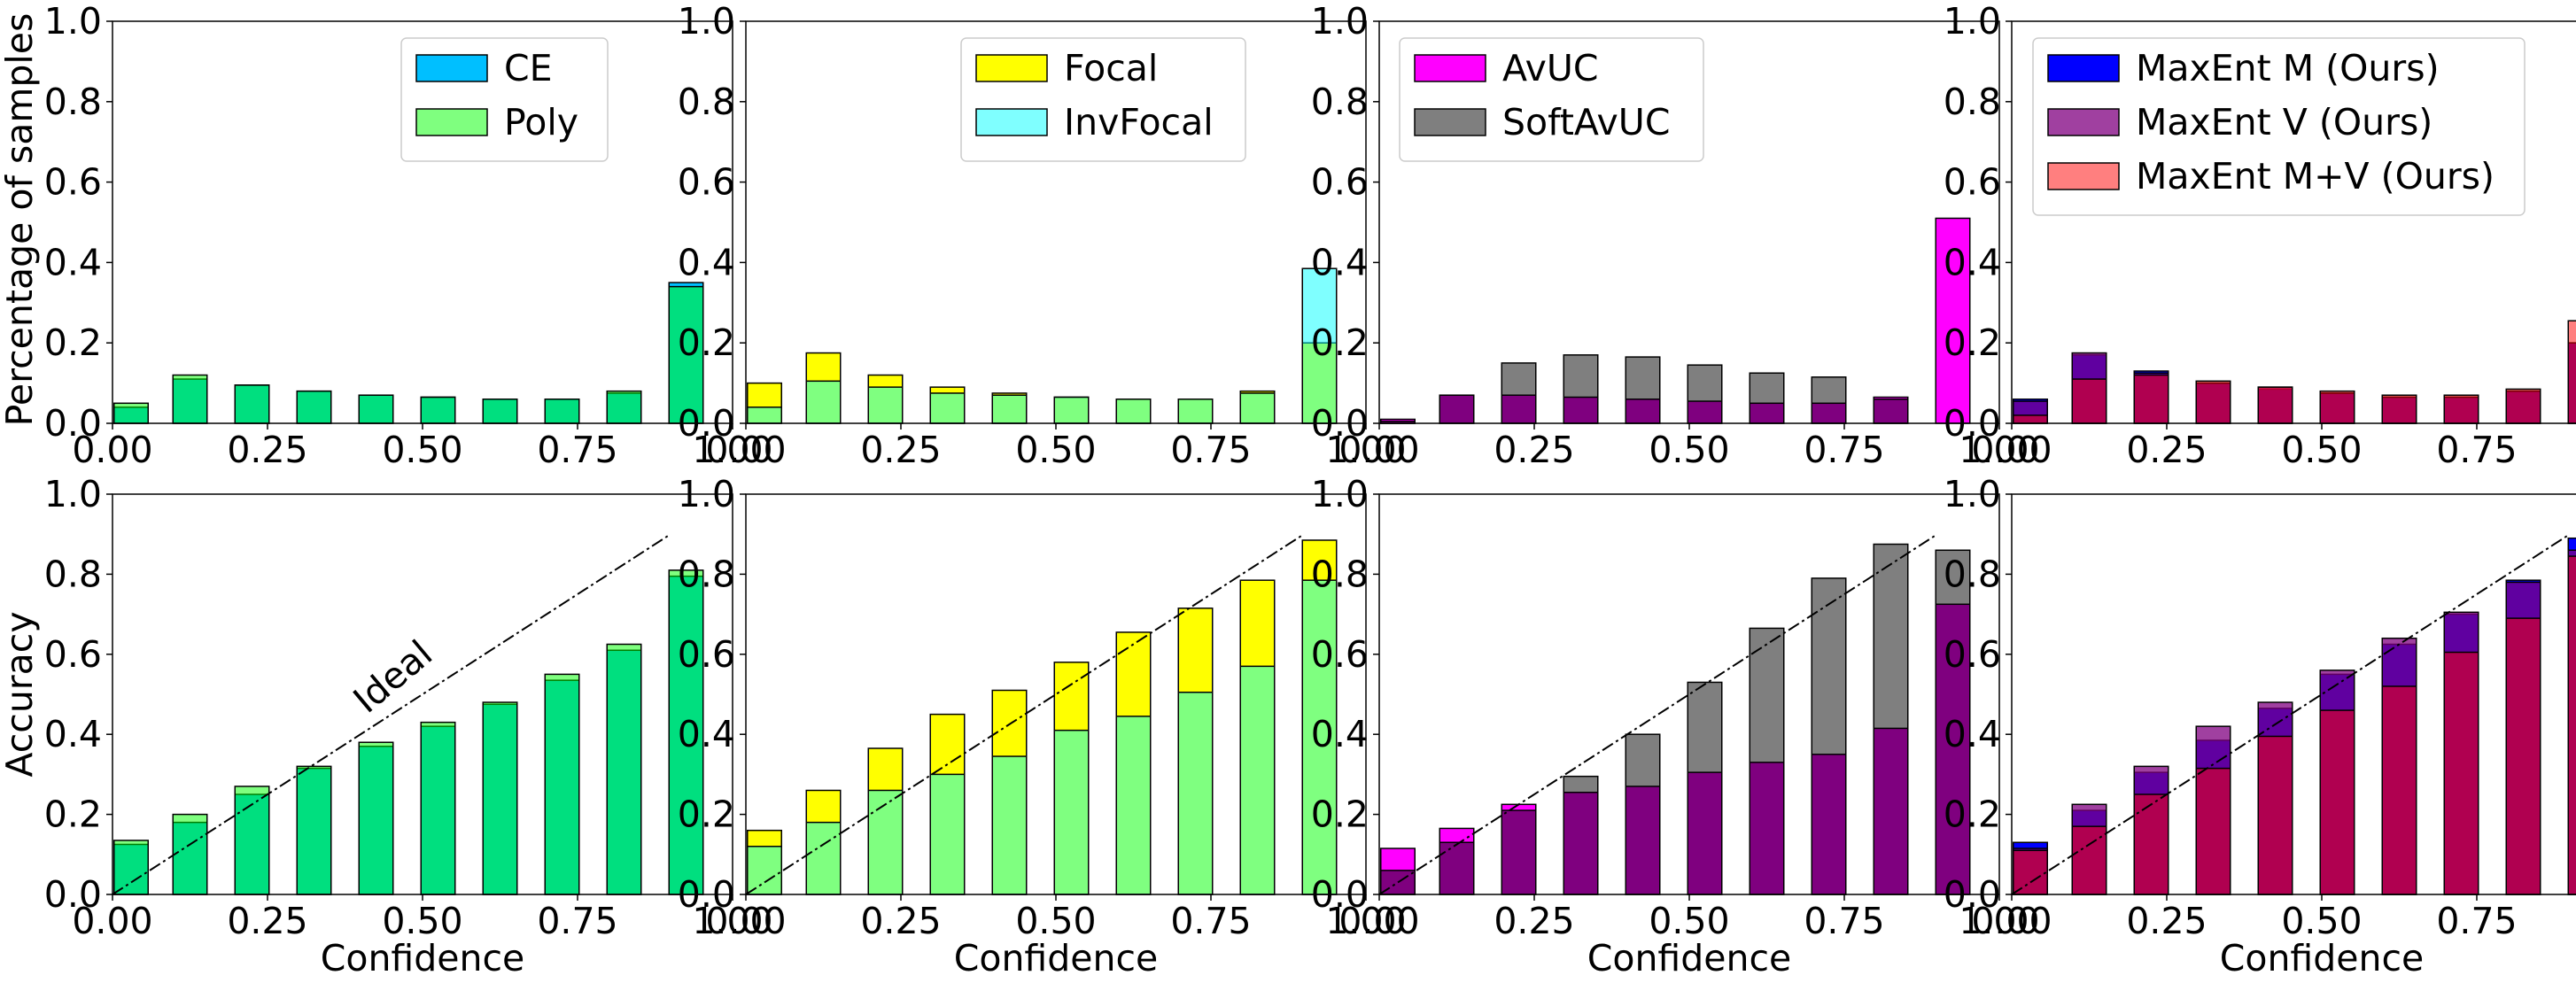  Describe the element at coordinates (2288, 68) in the screenshot. I see `legend-label-0: MaxEnt M (Ours)` at that location.